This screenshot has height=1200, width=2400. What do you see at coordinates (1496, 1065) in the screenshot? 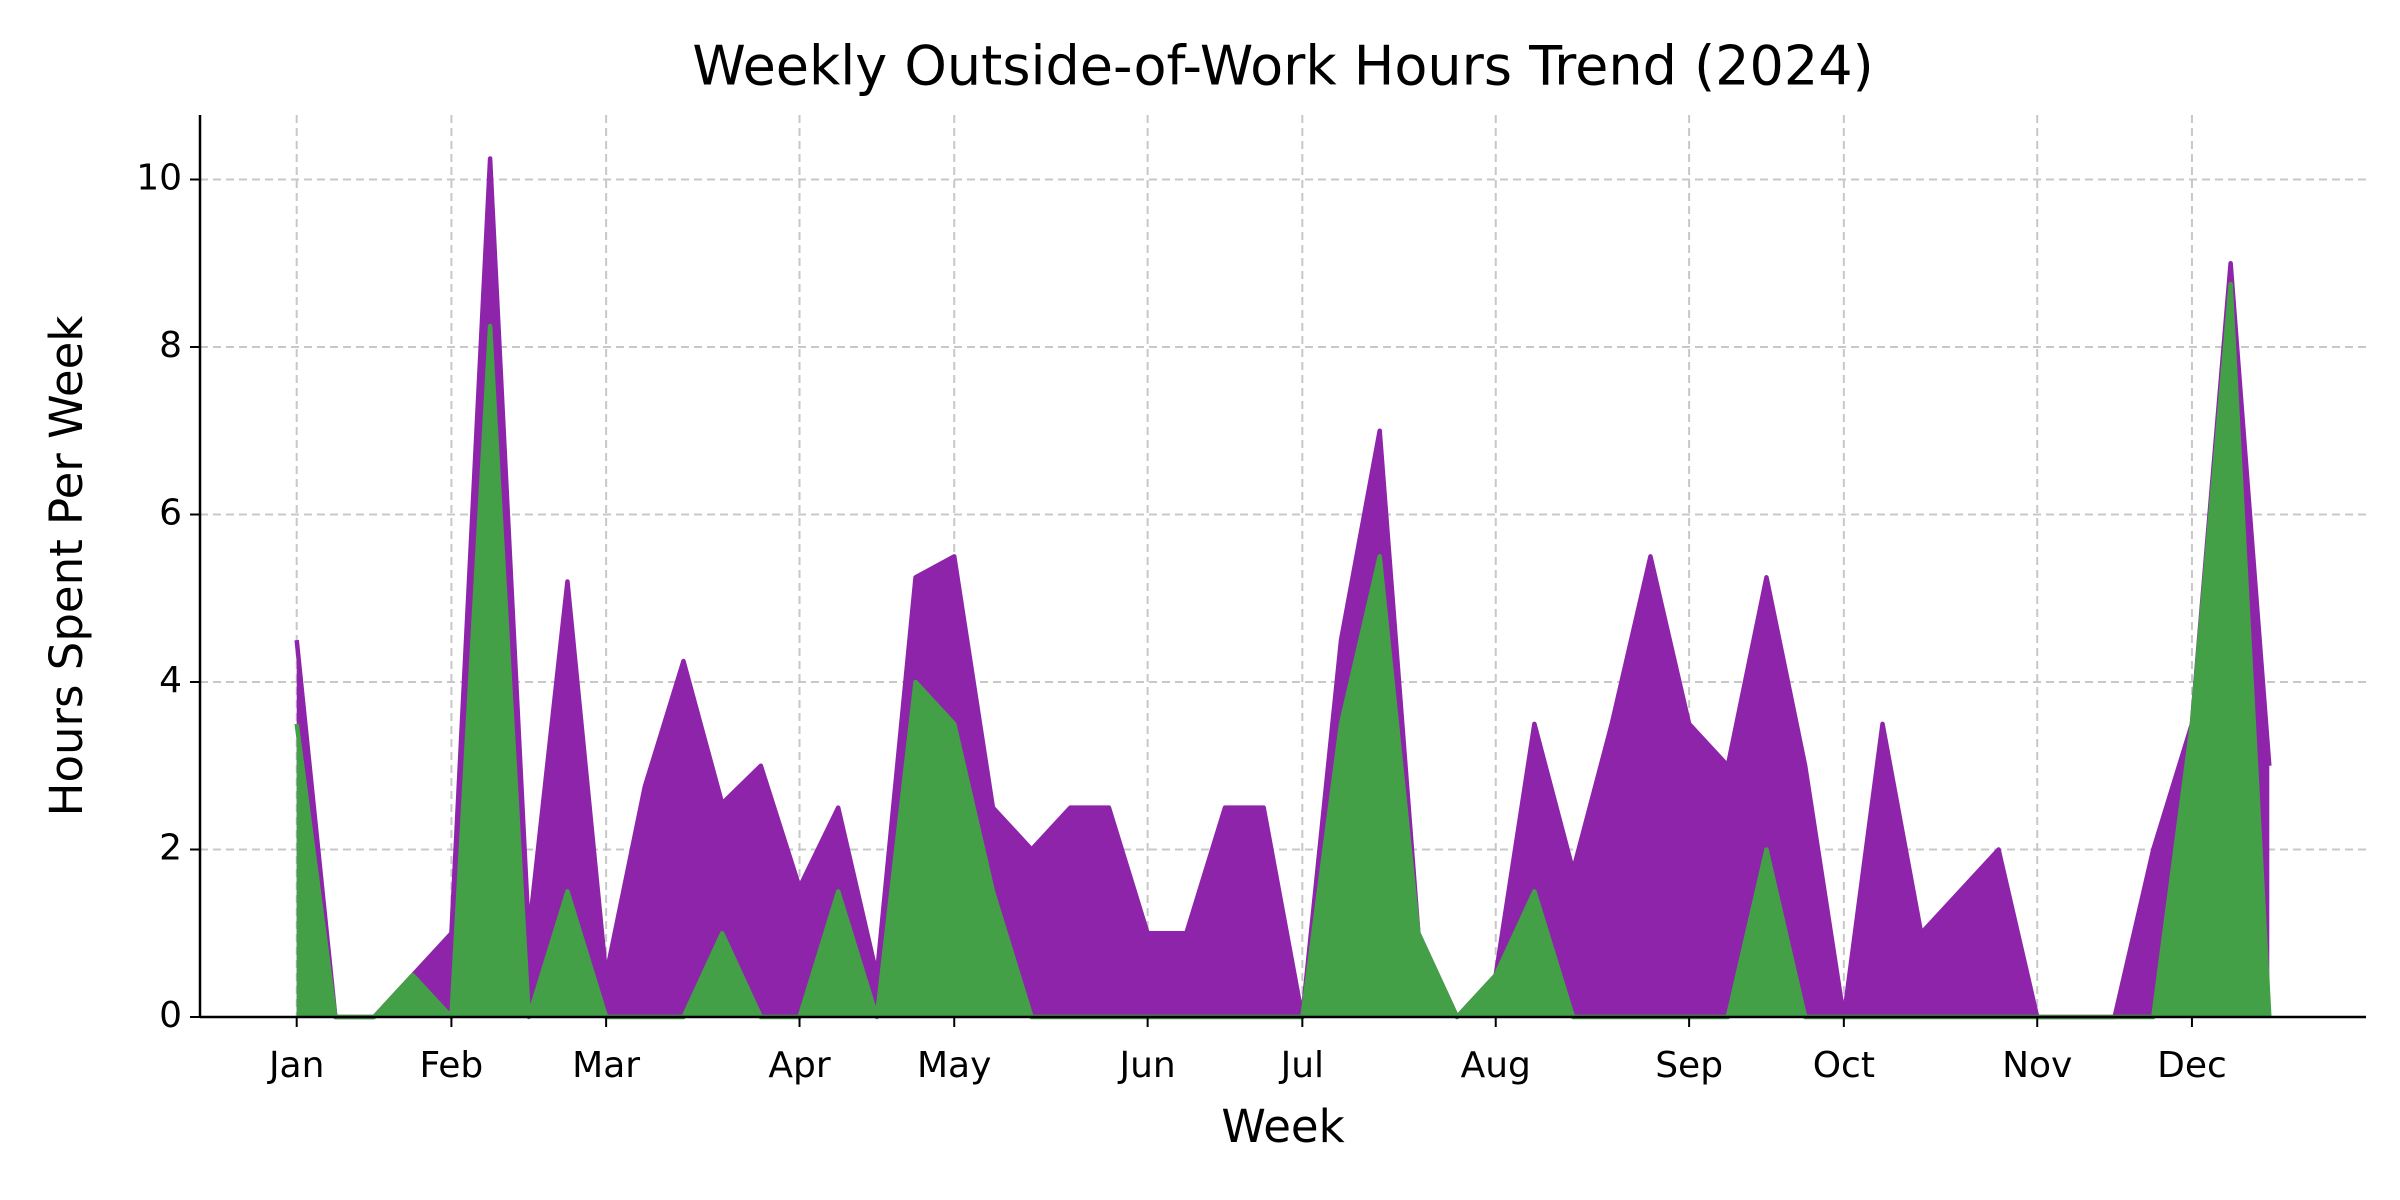
I see `x-tick-label: Aug` at bounding box center [1496, 1065].